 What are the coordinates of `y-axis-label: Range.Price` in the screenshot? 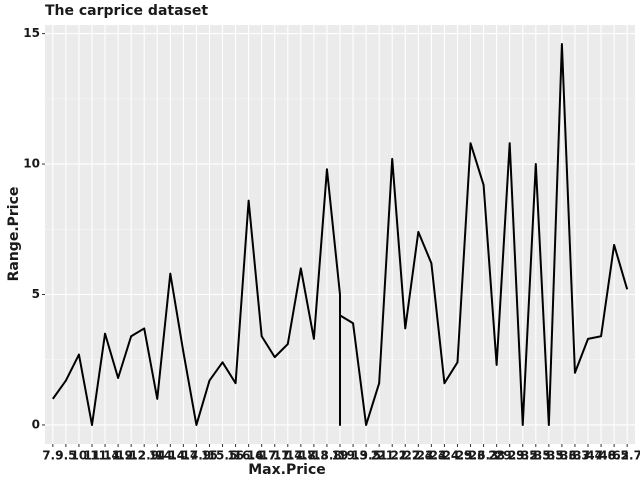 It's located at (14, 234).